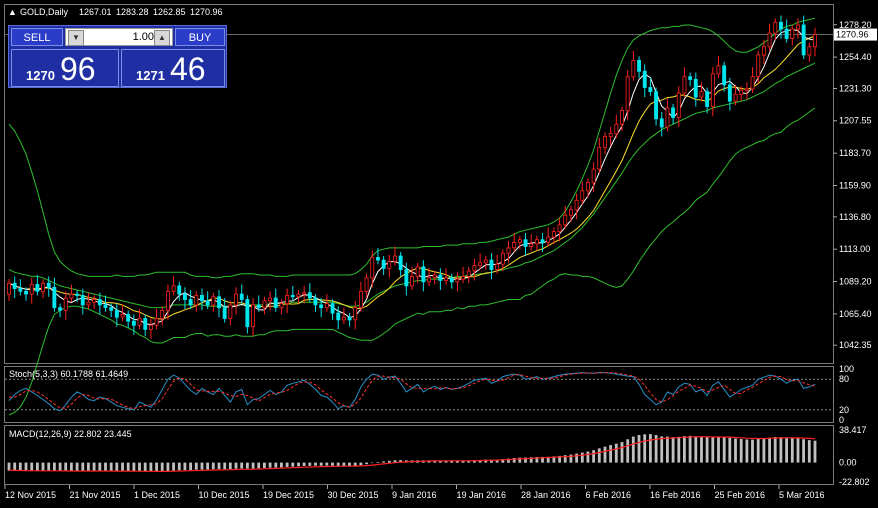 The height and width of the screenshot is (508, 878). Describe the element at coordinates (162, 38) in the screenshot. I see `lot-increase-arrow-icon: ▲` at that location.